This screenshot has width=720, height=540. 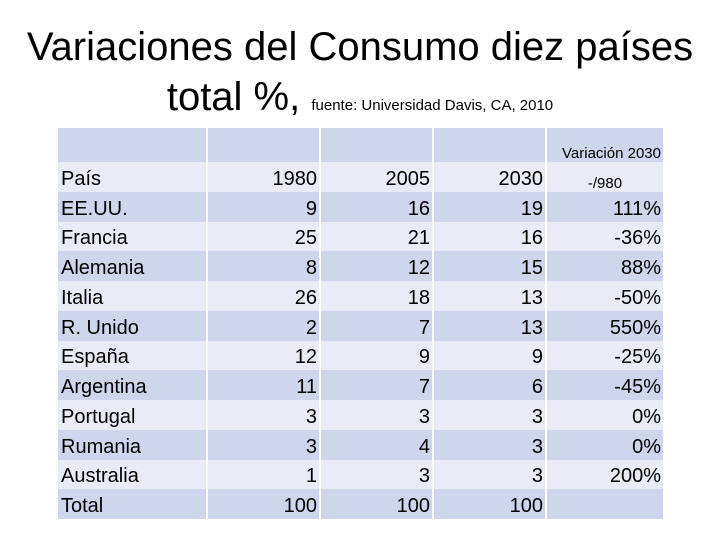 What do you see at coordinates (263, 504) in the screenshot?
I see `cell-1980: 100` at bounding box center [263, 504].